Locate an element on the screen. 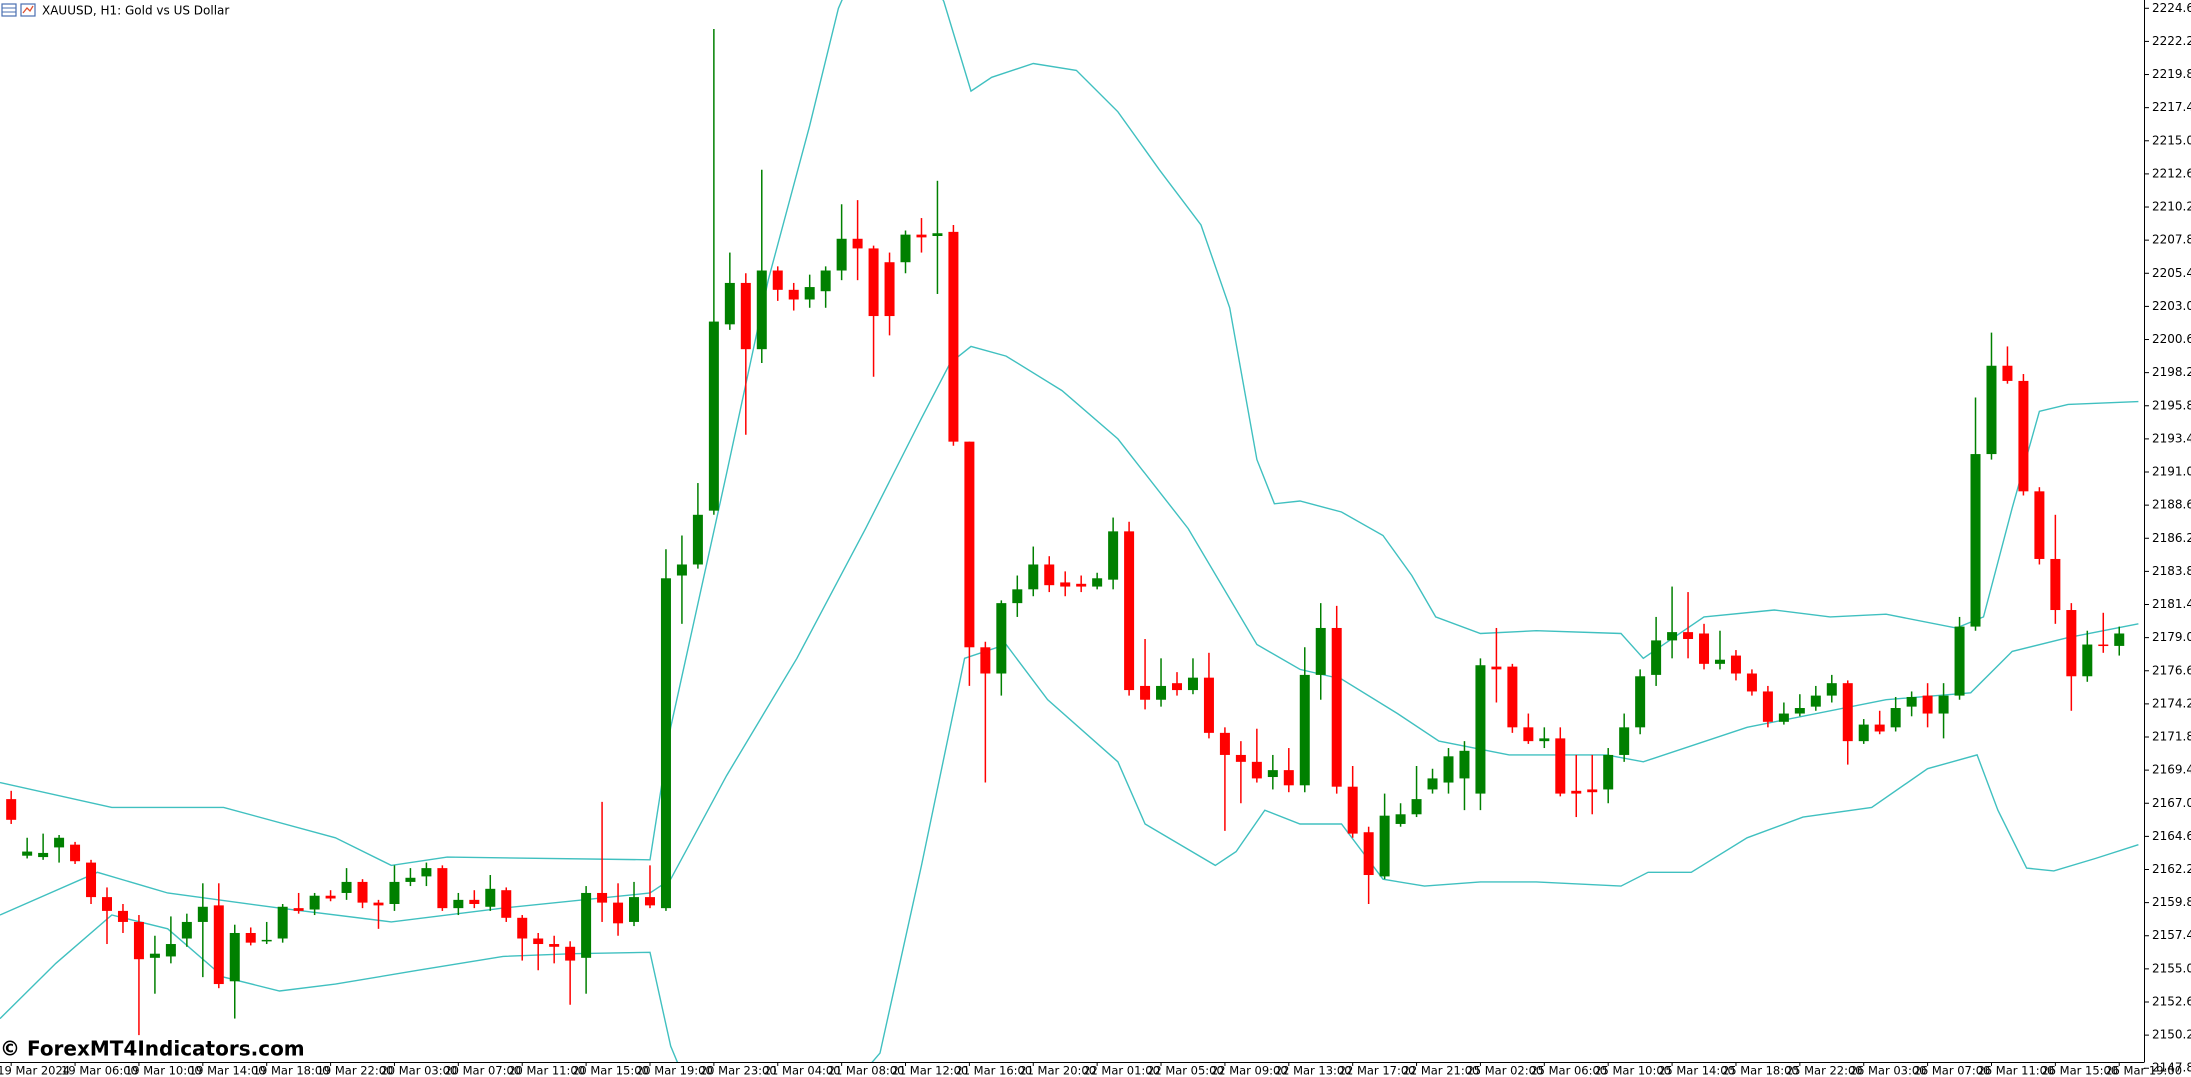 The height and width of the screenshot is (1077, 2191). x-tick-label: 20 Mar 15:00 is located at coordinates (610, 1070).